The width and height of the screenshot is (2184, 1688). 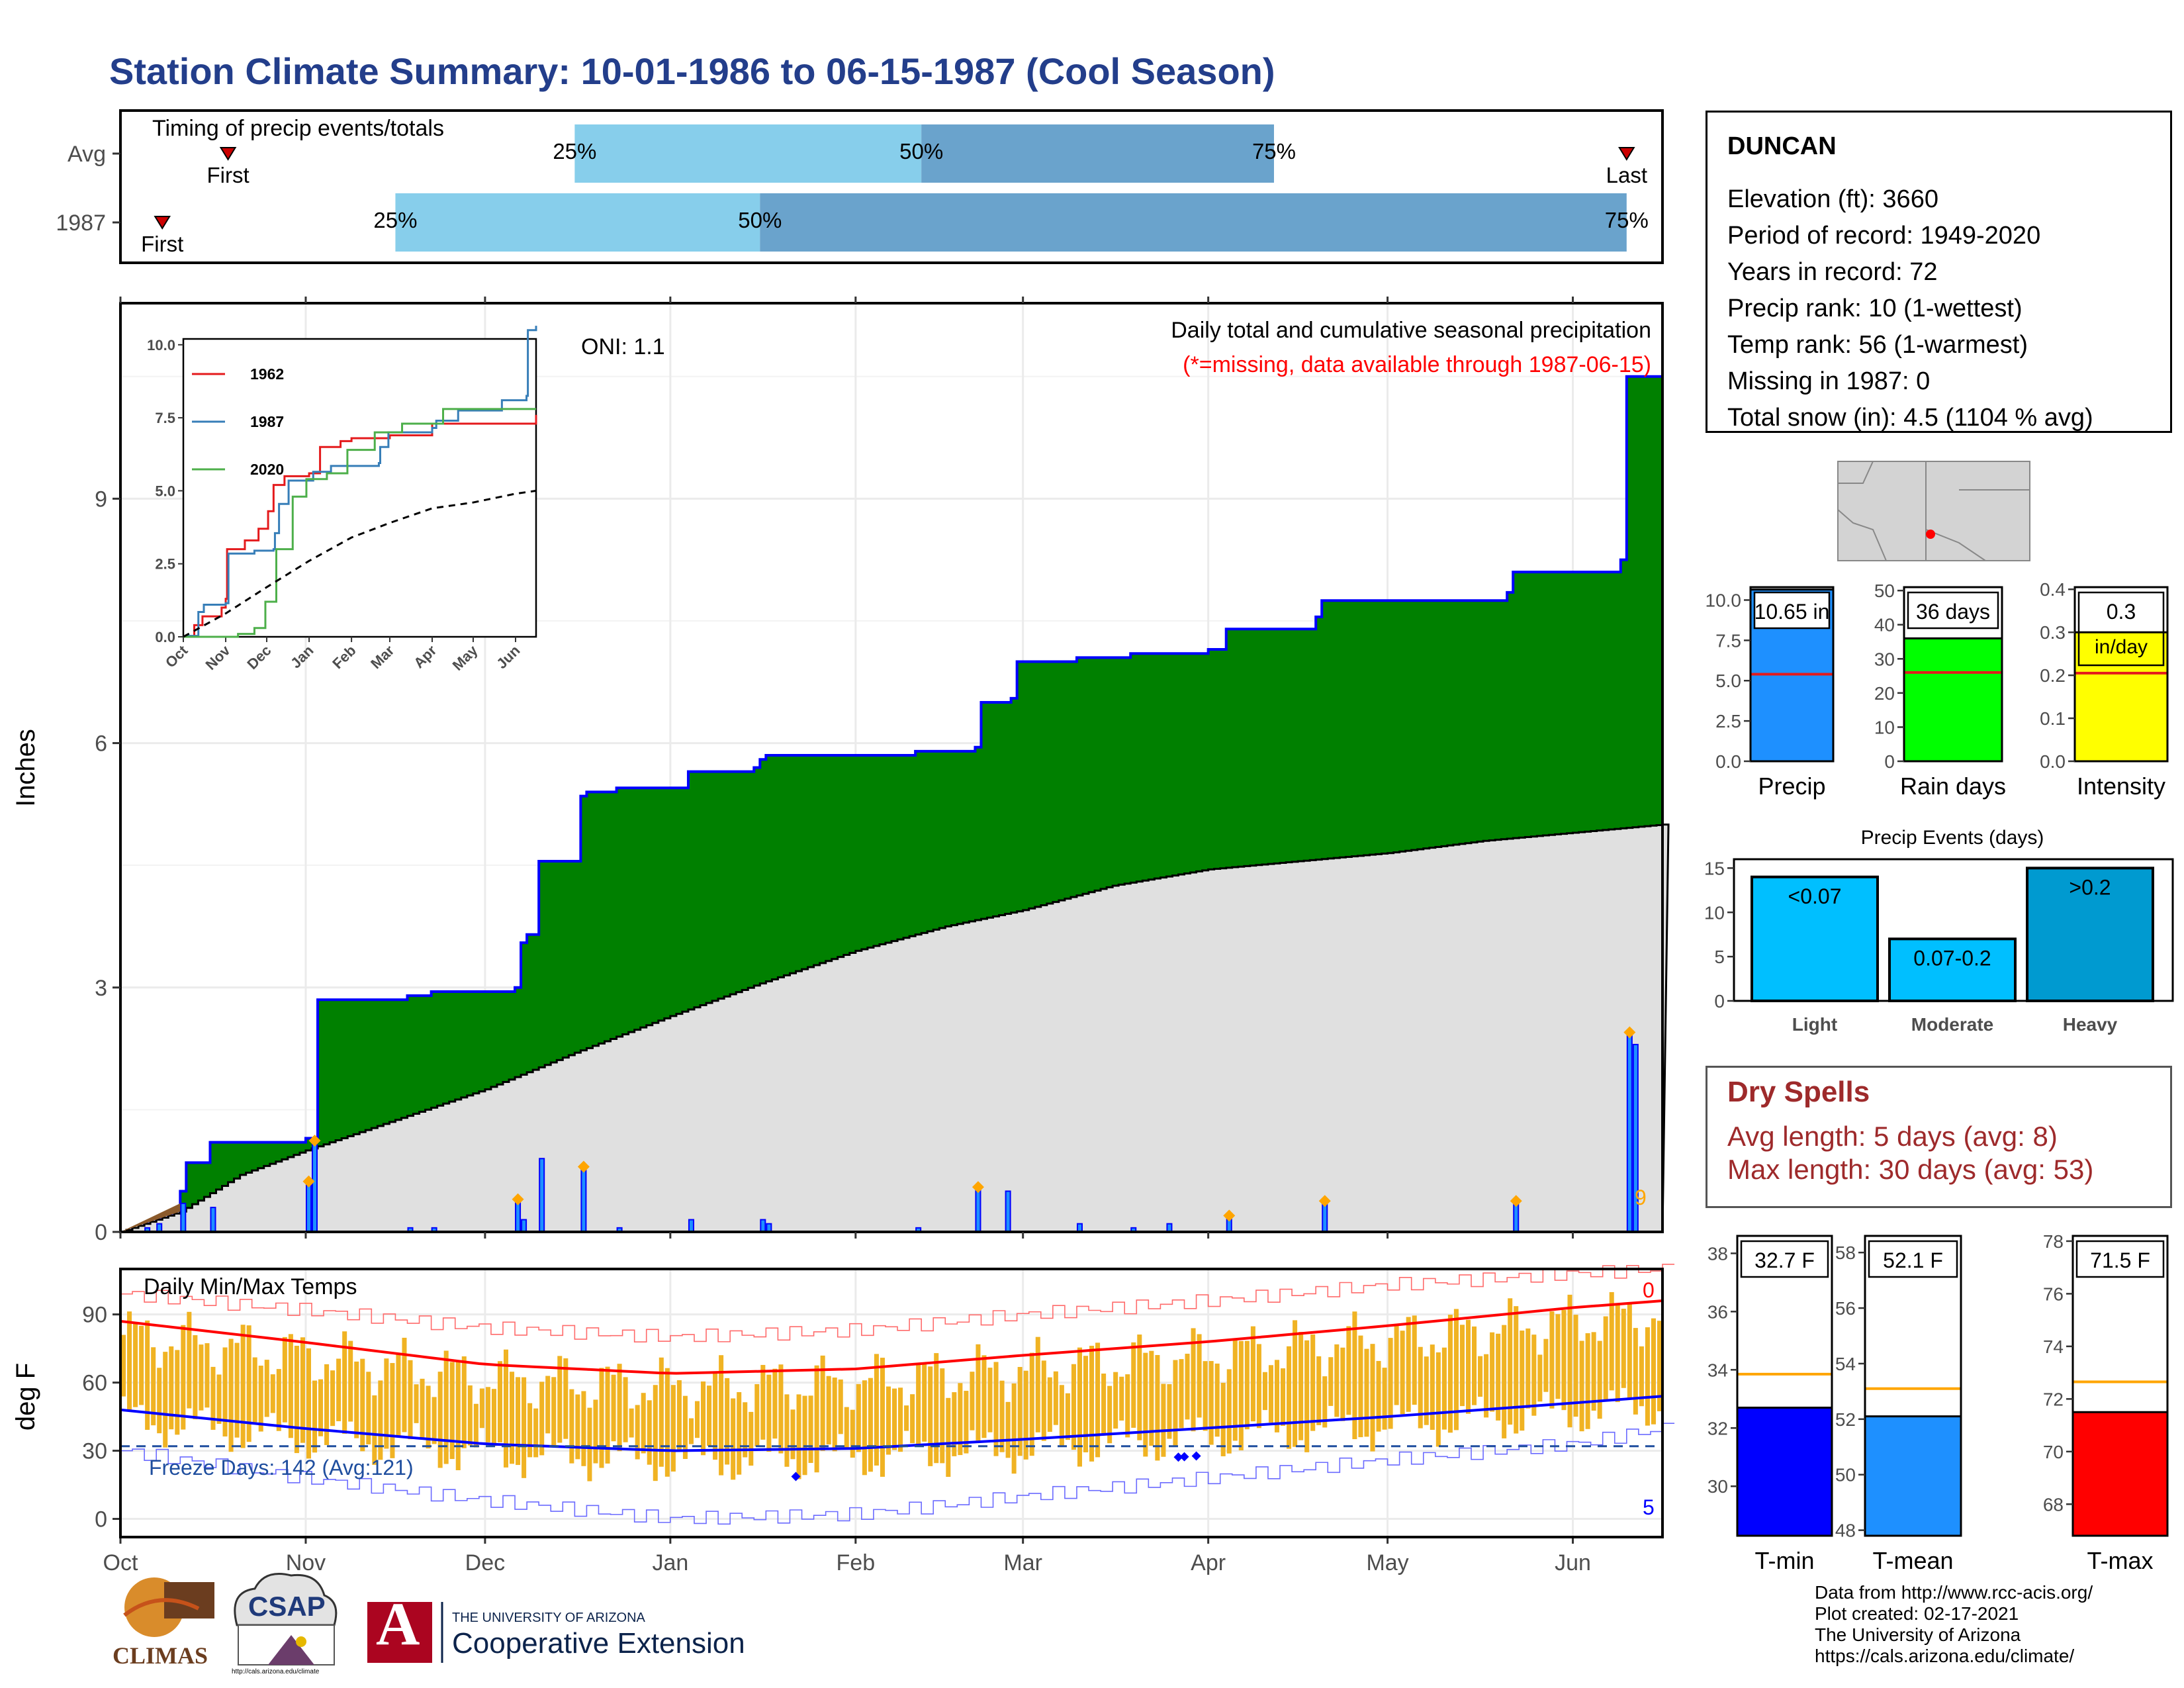 I want to click on small-y-tick-label: 30, so click(x=1718, y=1486).